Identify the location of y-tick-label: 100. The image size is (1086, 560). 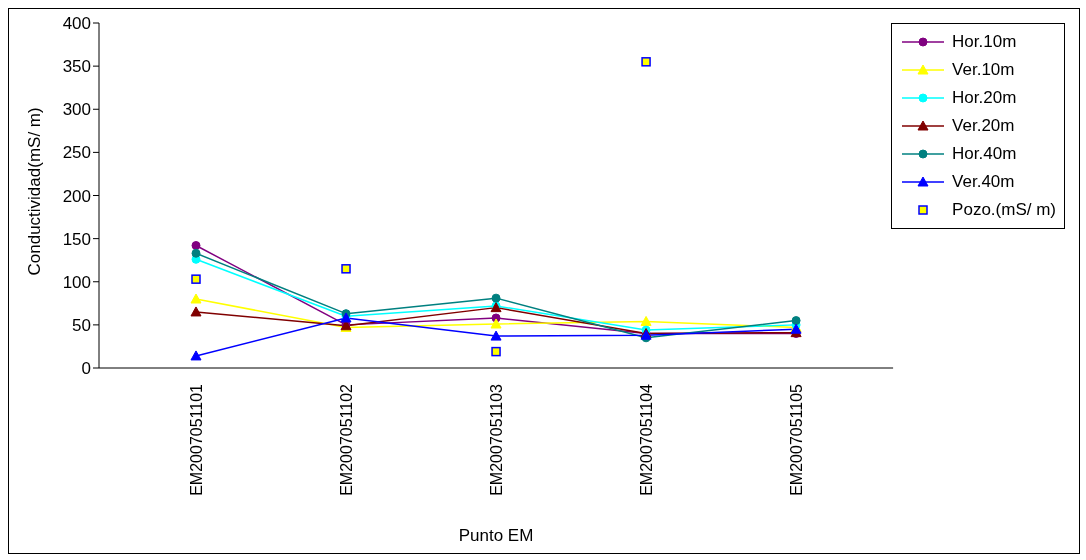
(76, 282).